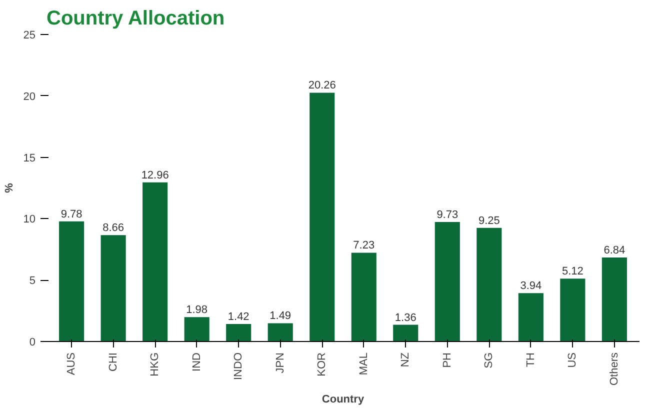 The height and width of the screenshot is (408, 659). I want to click on x-tick-label: MAL, so click(364, 364).